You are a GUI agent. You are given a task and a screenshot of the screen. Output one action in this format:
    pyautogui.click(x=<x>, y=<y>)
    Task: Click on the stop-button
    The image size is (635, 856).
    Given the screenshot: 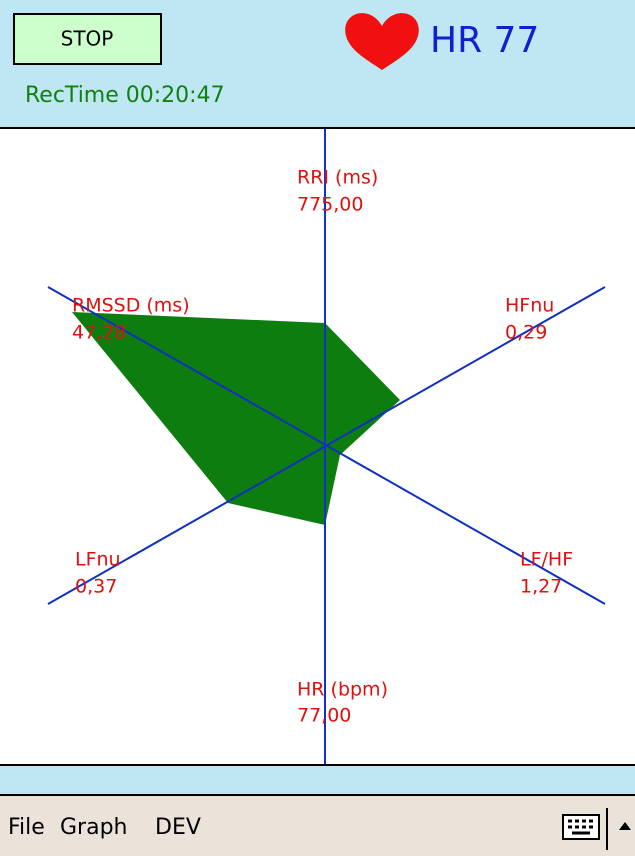 What is the action you would take?
    pyautogui.click(x=87, y=39)
    